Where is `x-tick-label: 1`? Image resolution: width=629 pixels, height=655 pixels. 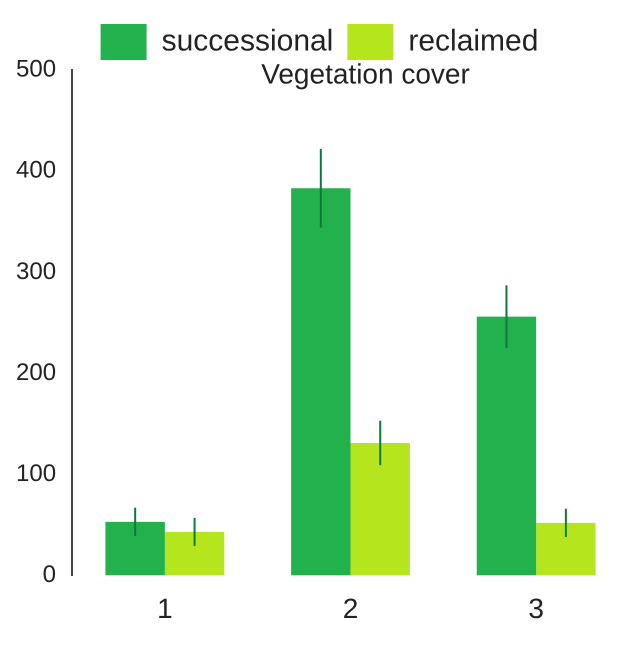 x-tick-label: 1 is located at coordinates (165, 608).